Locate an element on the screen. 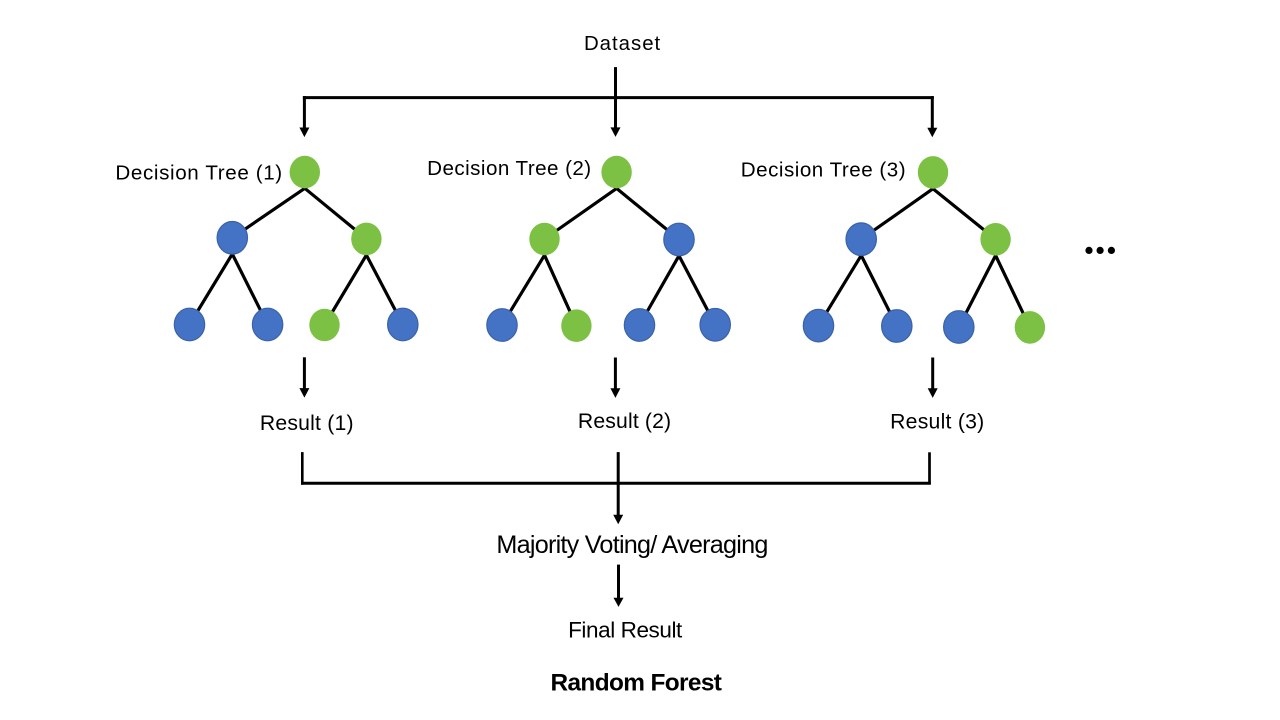 This screenshot has height=720, width=1280. svg-text: Result (1) is located at coordinates (307, 423).